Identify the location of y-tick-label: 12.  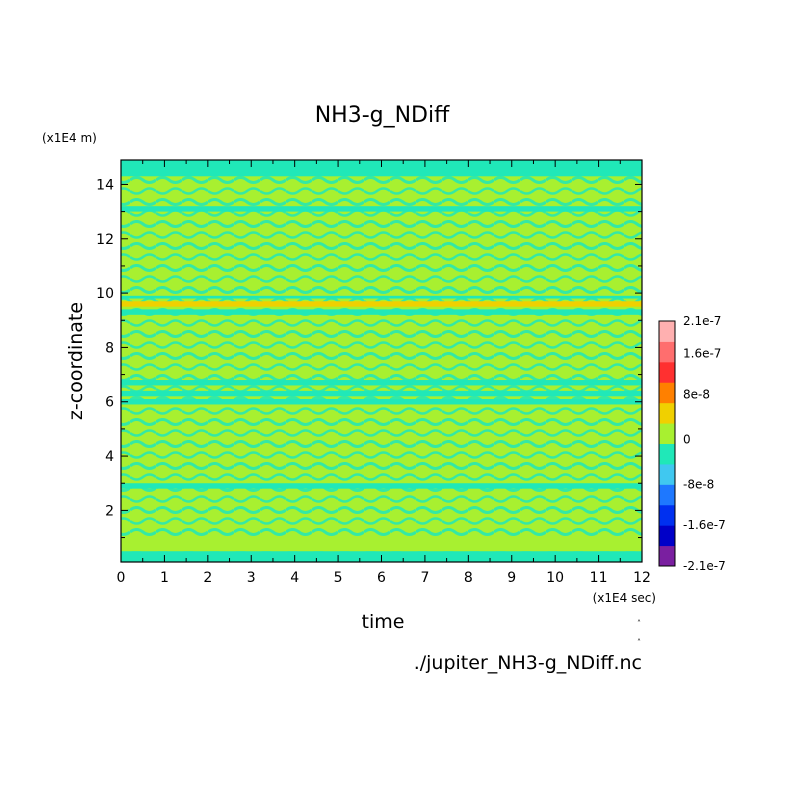
(105, 240).